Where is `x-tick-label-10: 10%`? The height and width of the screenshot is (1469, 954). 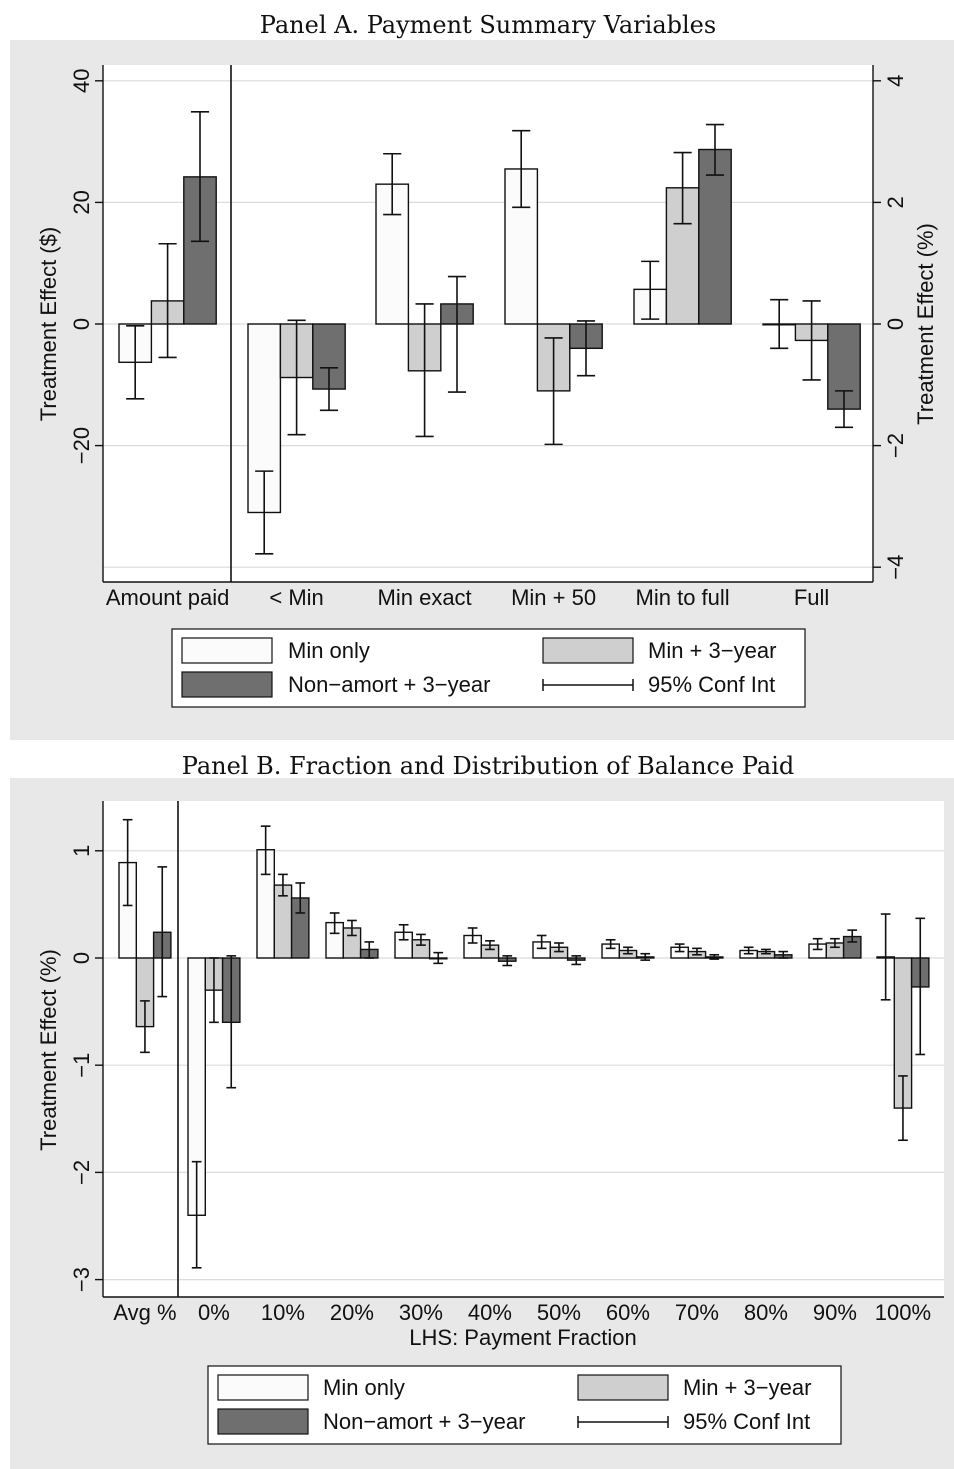 x-tick-label-10: 10% is located at coordinates (283, 1312).